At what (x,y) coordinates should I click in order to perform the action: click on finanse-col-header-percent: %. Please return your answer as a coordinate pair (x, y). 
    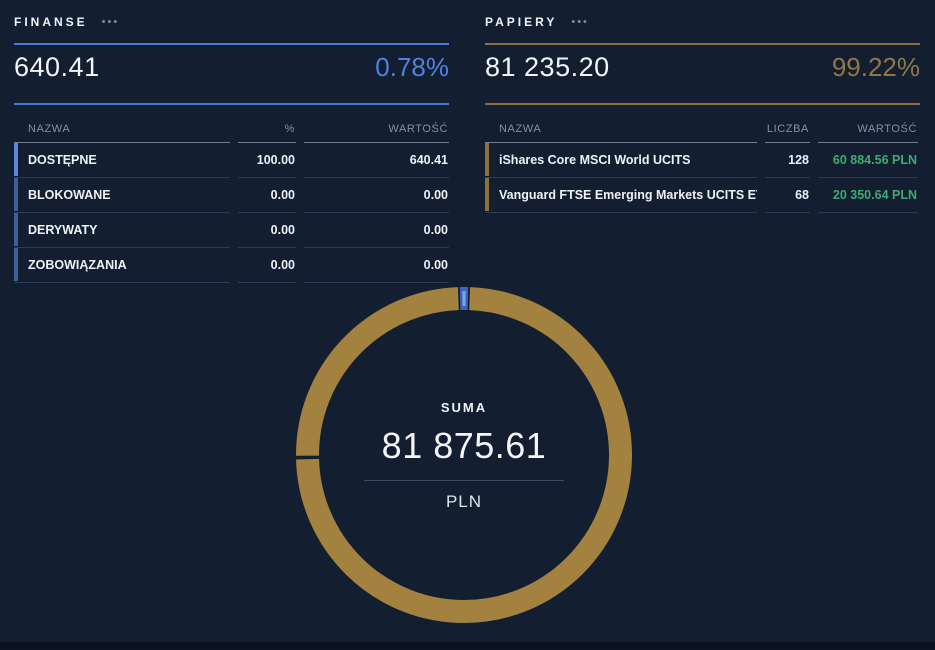
    Looking at the image, I should click on (267, 124).